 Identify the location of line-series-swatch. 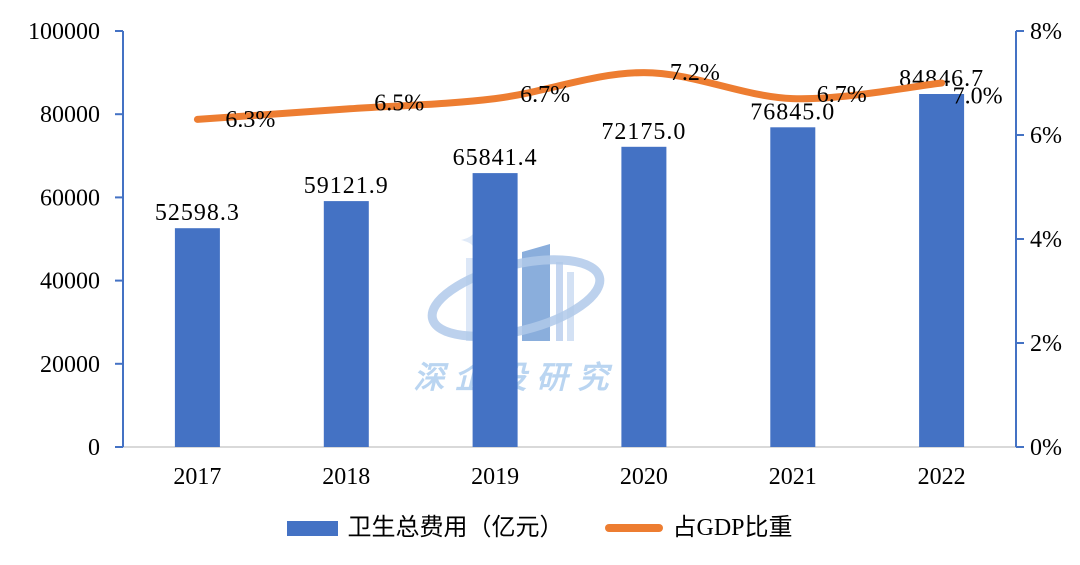
(634, 528).